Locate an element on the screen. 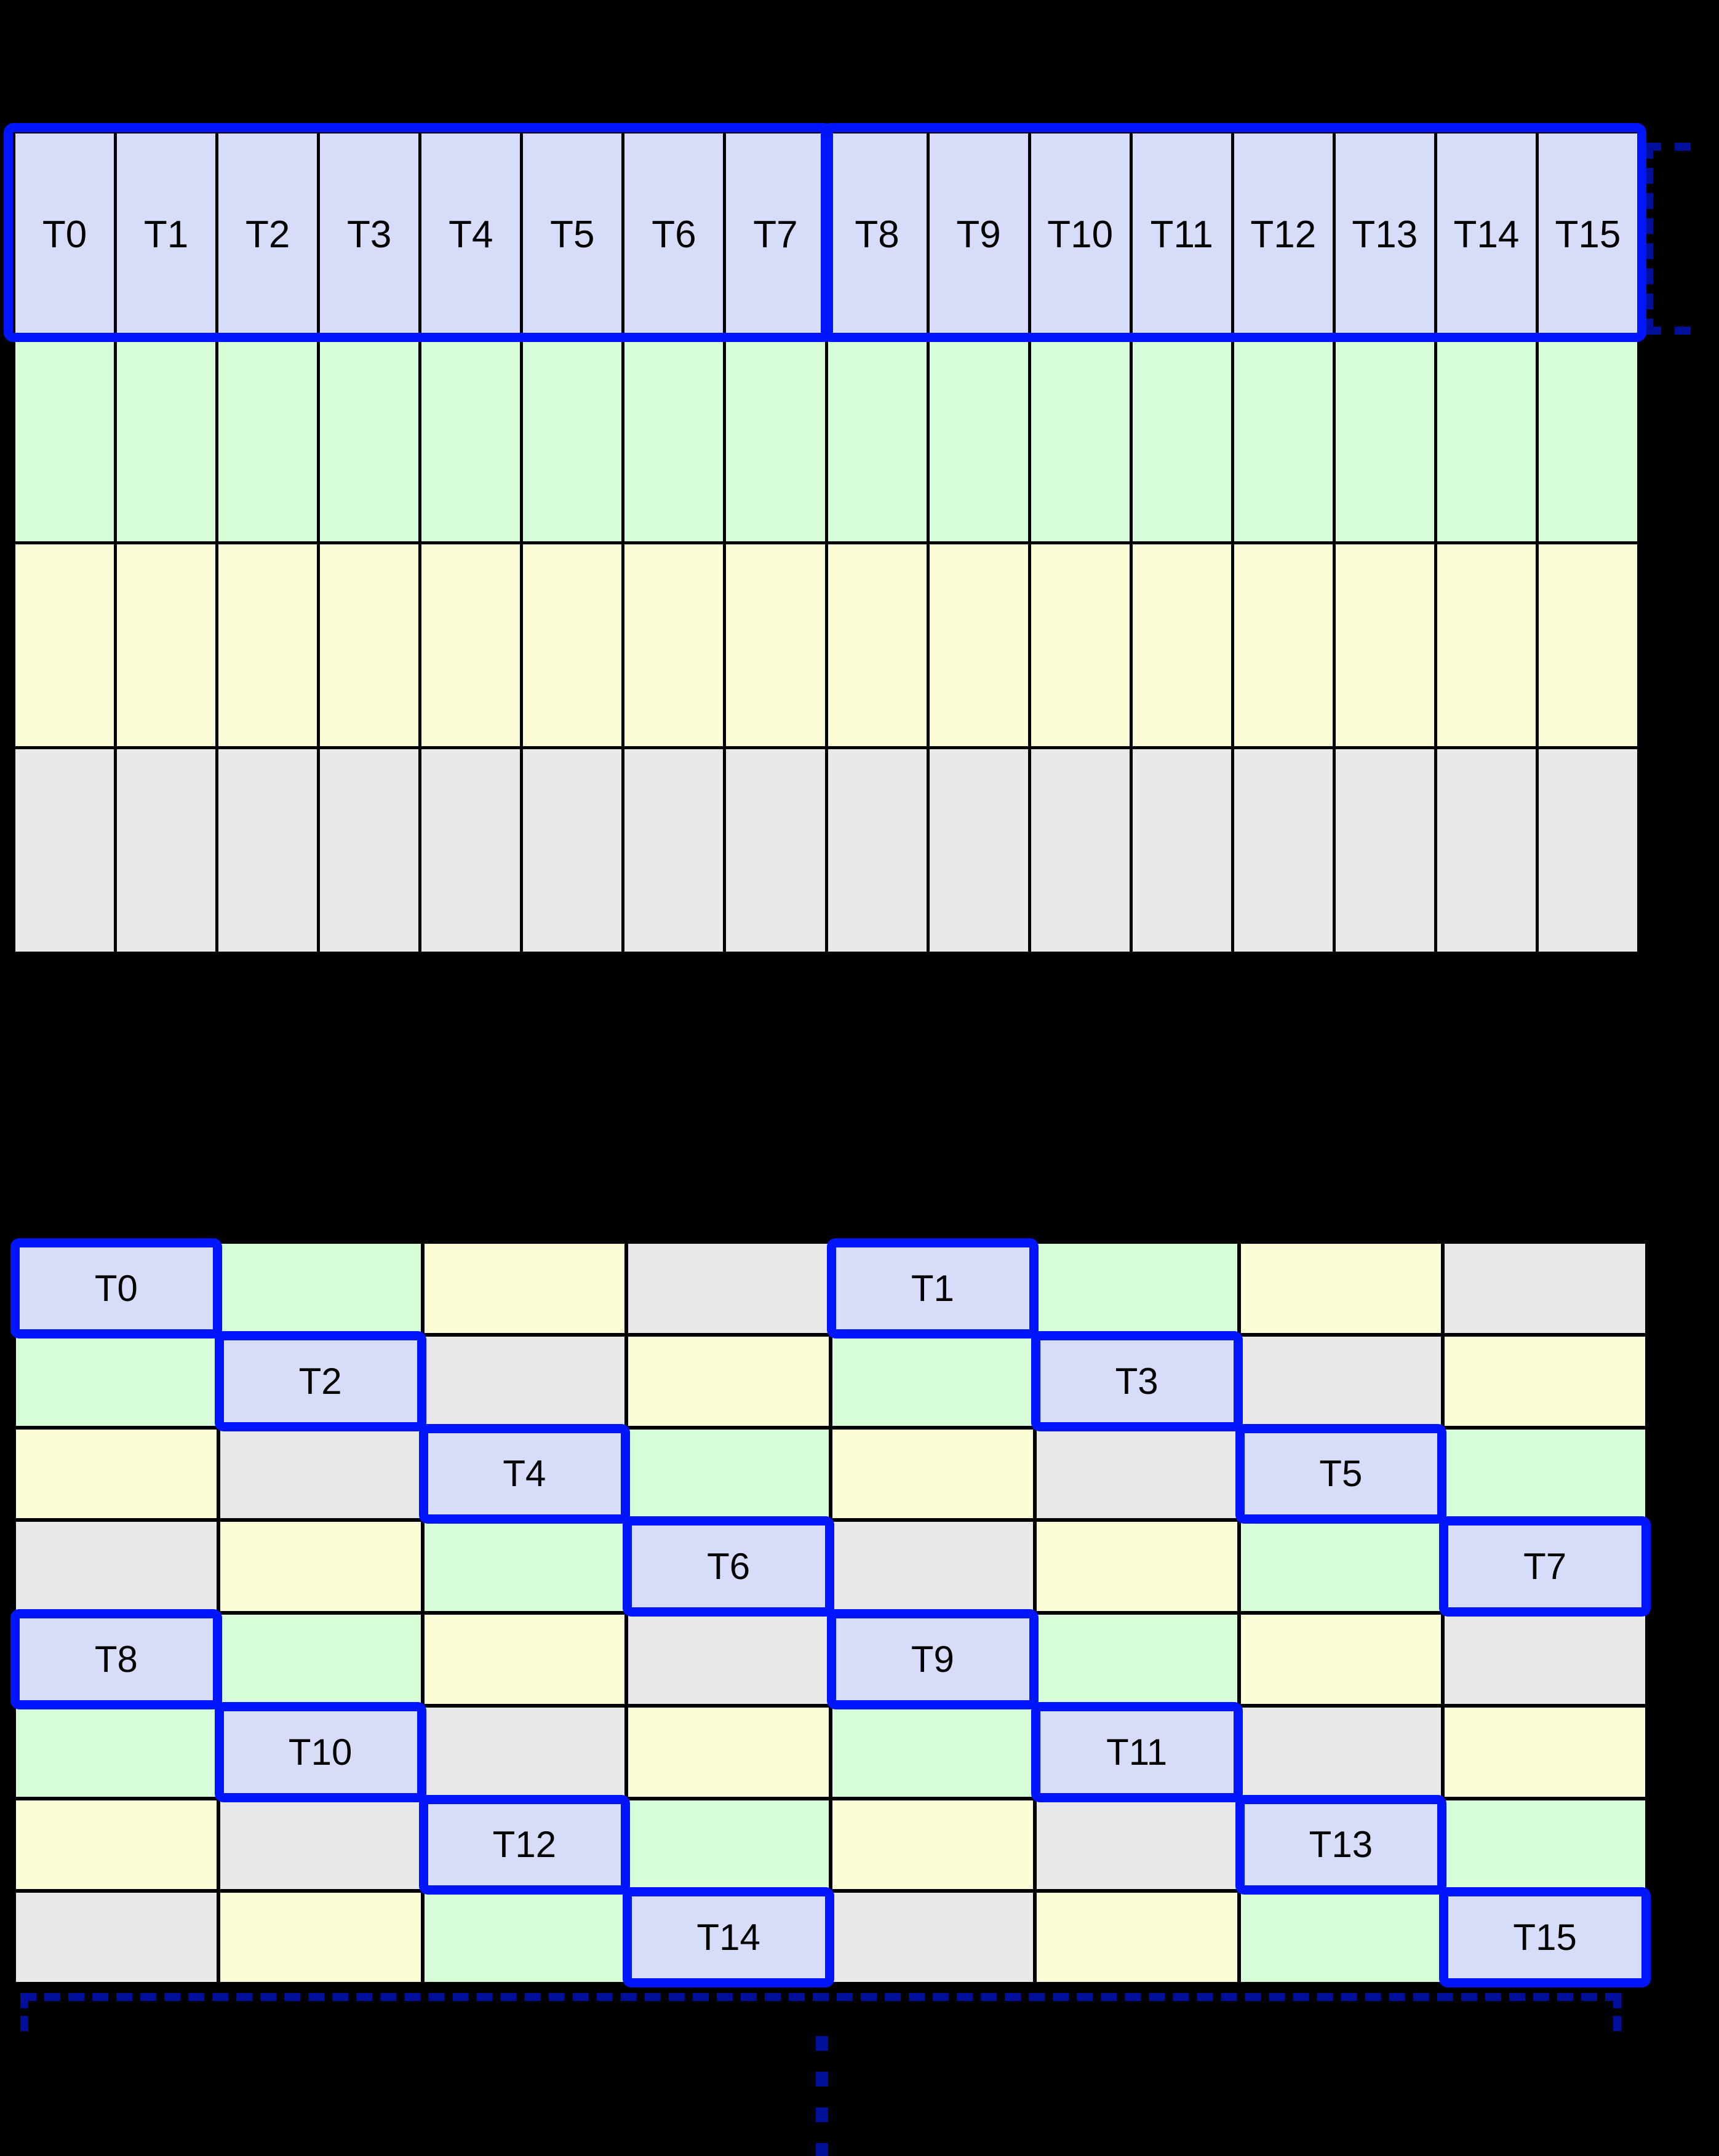  thread-cell-t0: T0 is located at coordinates (116, 1288).